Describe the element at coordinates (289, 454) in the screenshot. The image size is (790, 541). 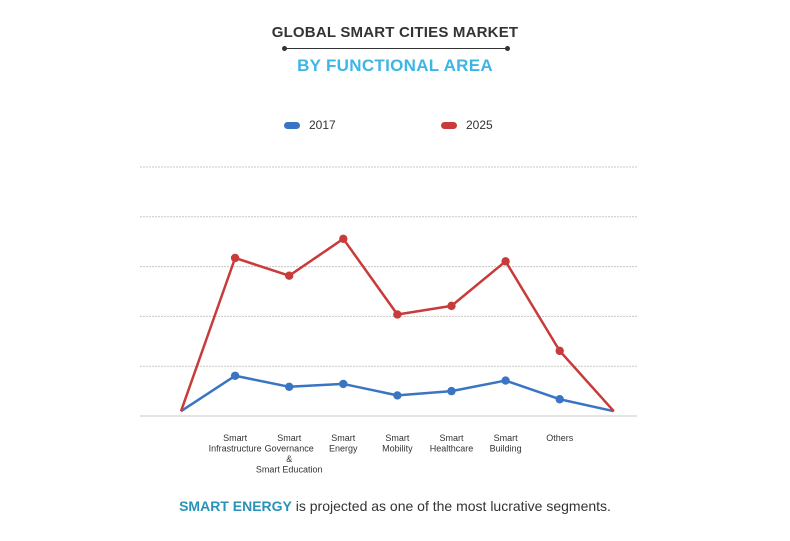
I see `x-tick-label: Smart Governance & Smart Education` at that location.